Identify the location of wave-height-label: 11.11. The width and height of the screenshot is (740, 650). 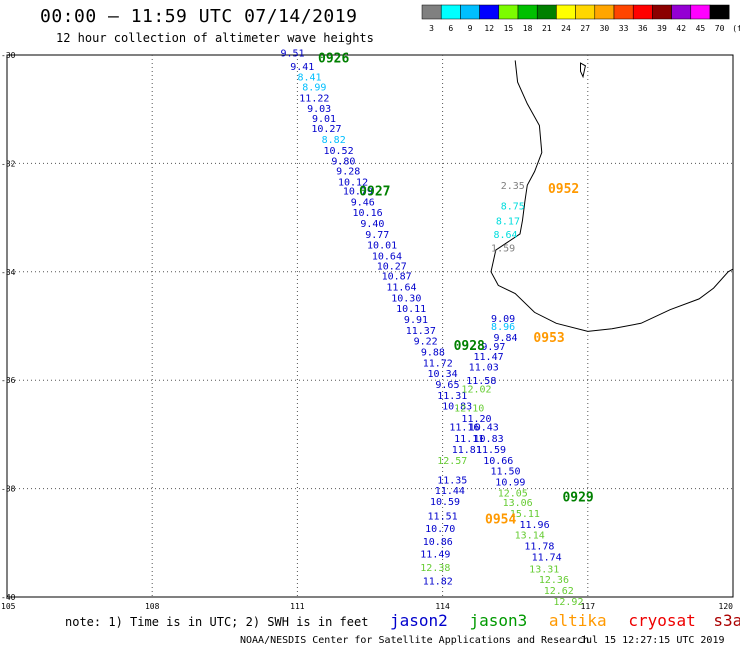
(469, 439).